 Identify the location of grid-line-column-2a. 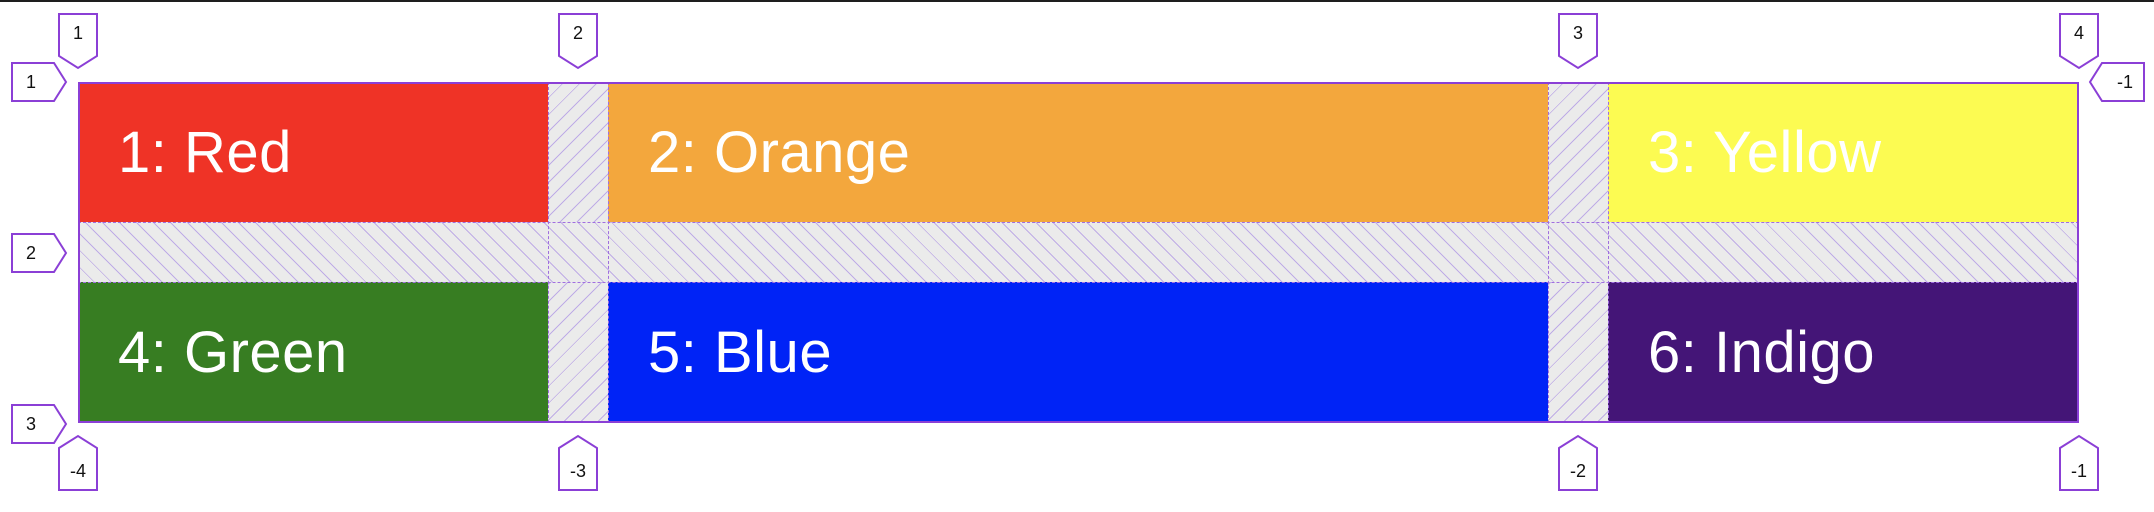
(548, 252).